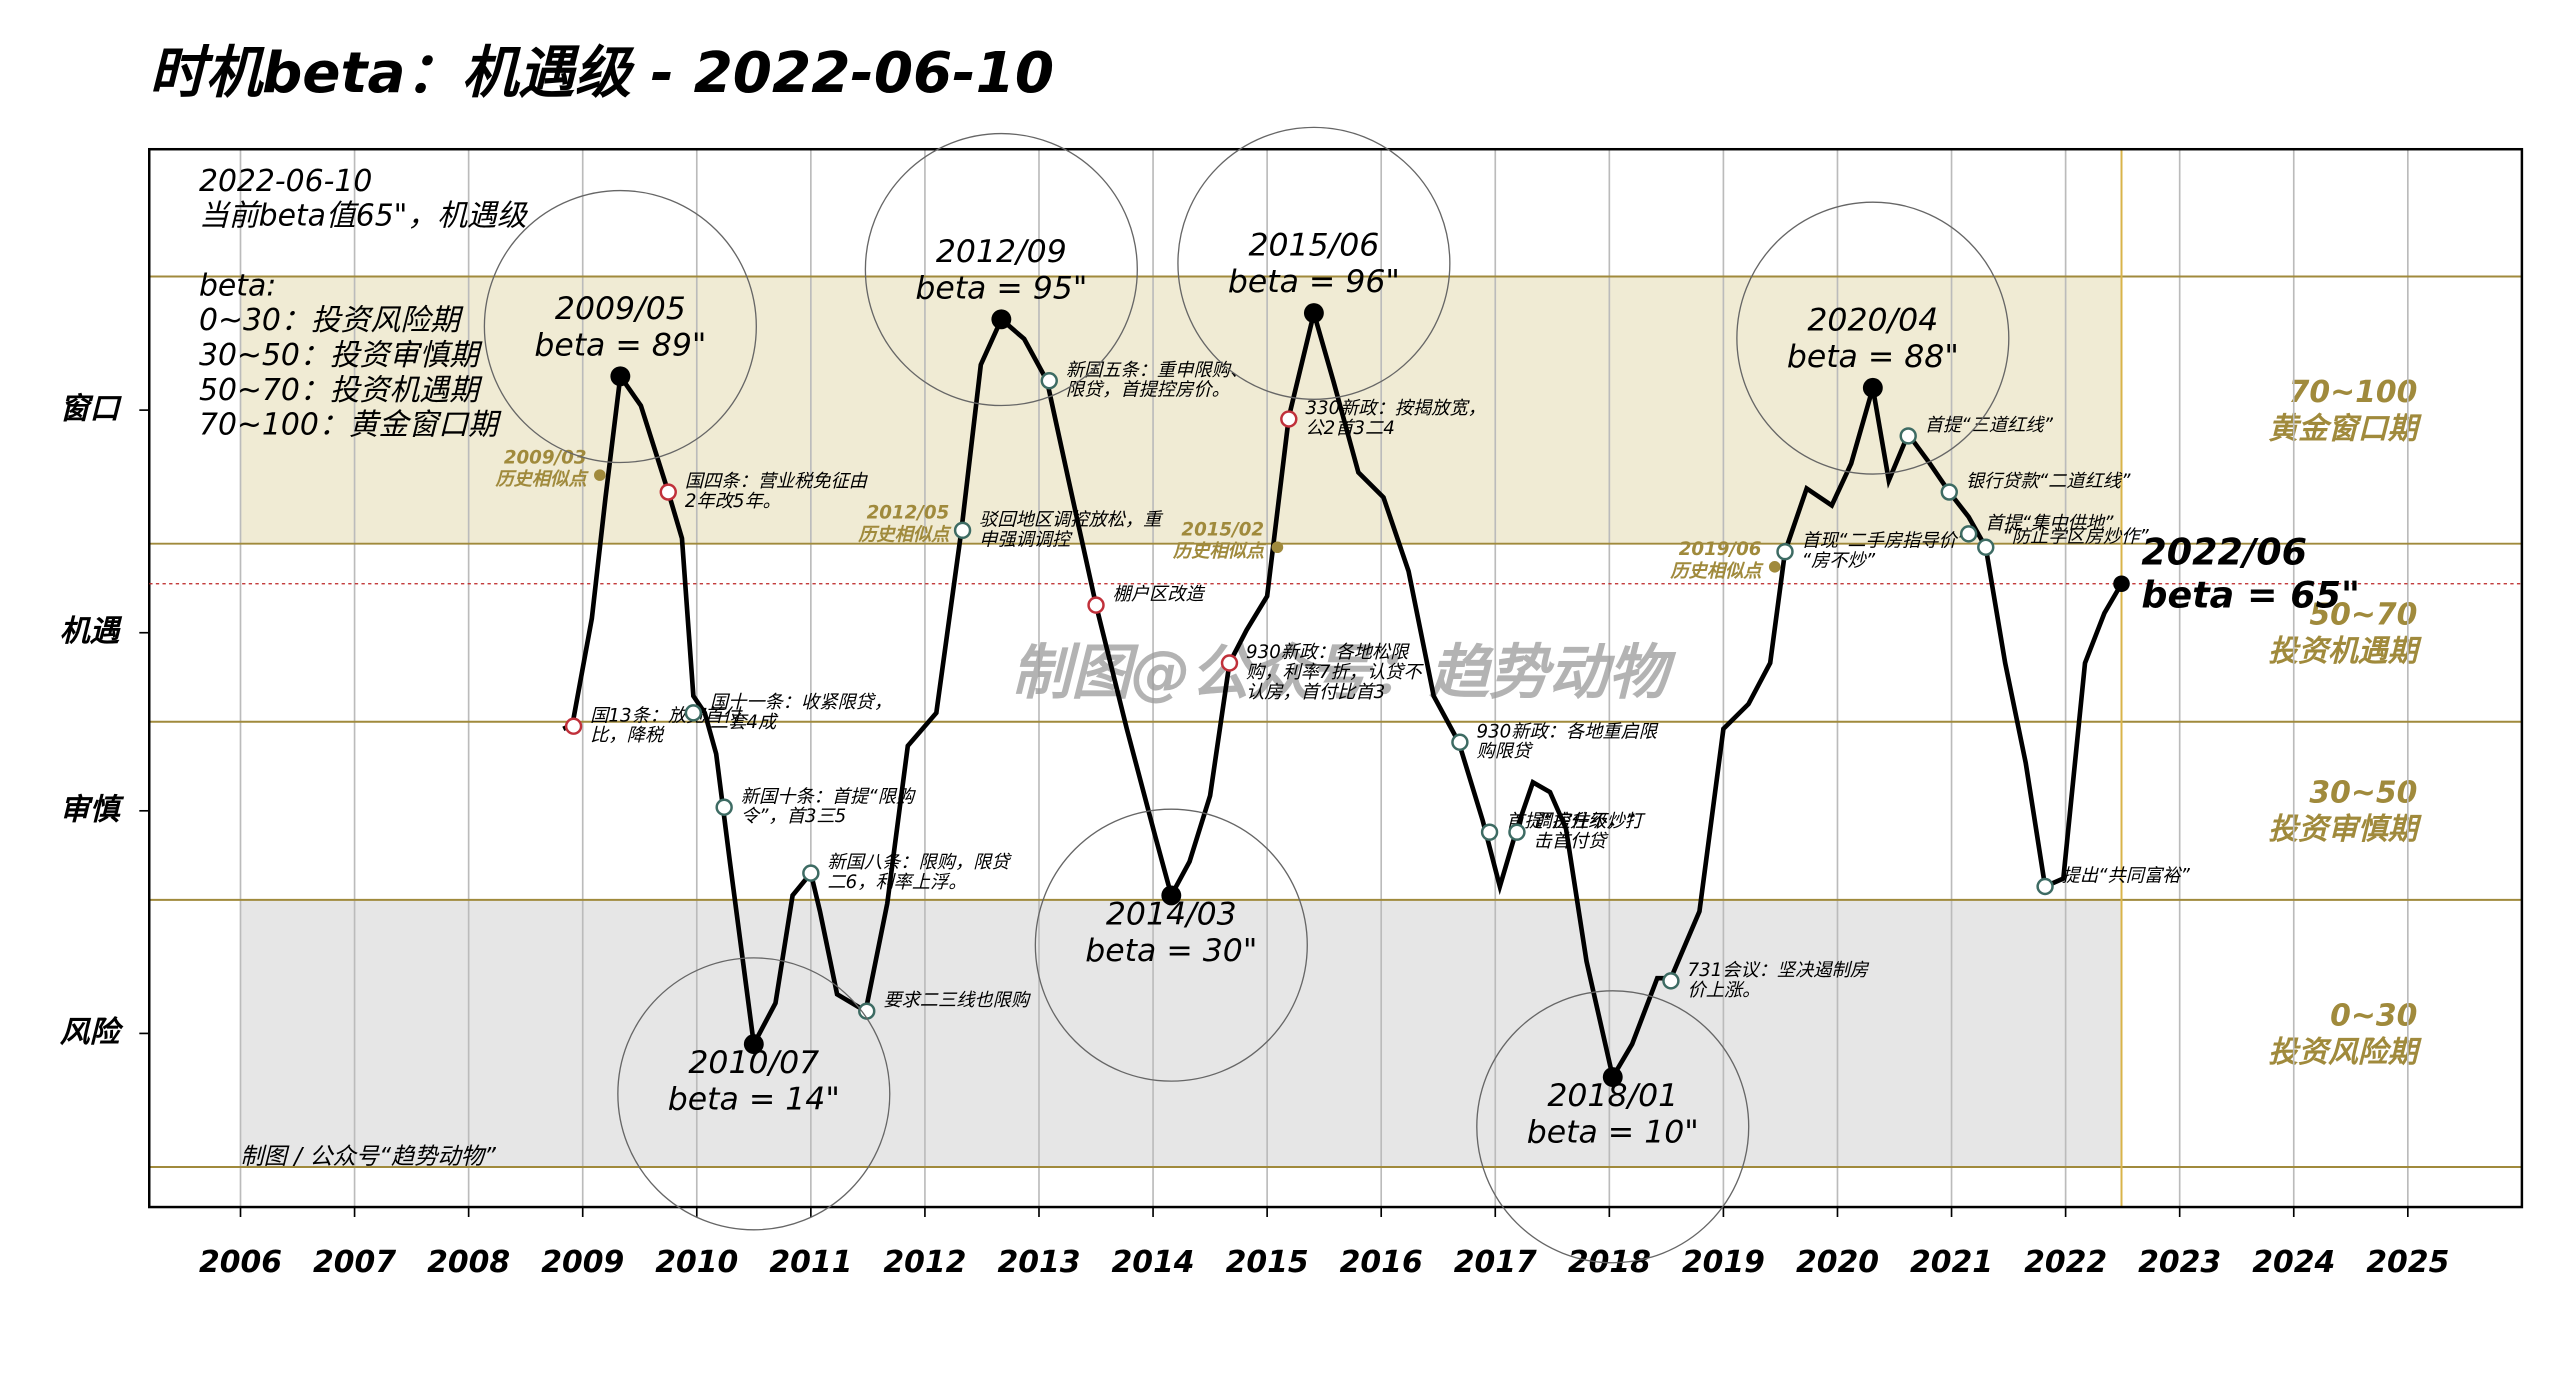 The height and width of the screenshot is (1381, 2570). I want to click on event-label: 令”，首3三5, so click(794, 816).